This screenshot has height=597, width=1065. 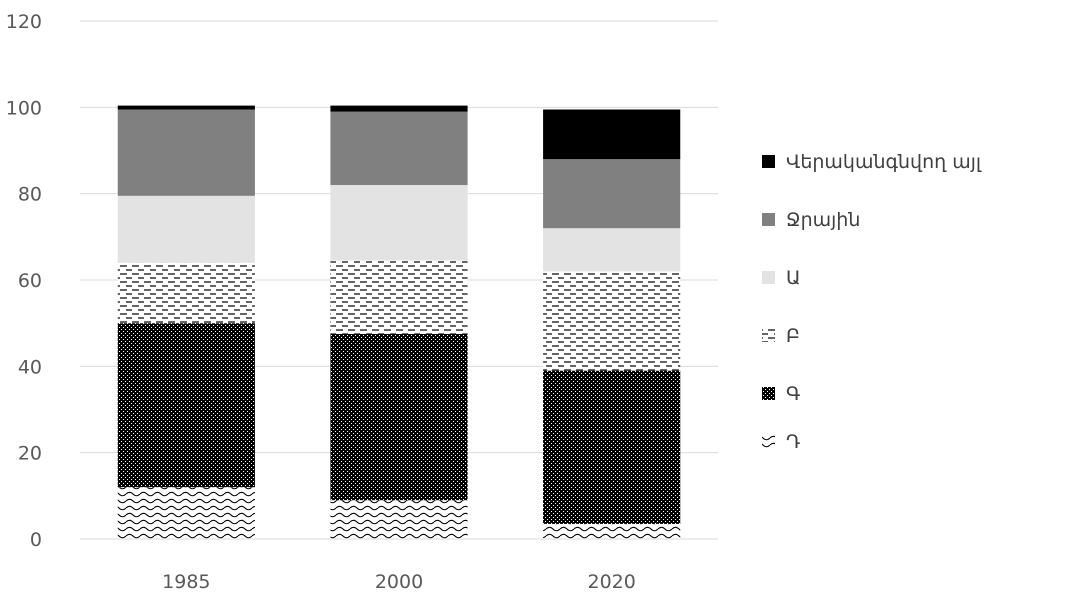 What do you see at coordinates (399, 582) in the screenshot?
I see `x-tick-label: 2000` at bounding box center [399, 582].